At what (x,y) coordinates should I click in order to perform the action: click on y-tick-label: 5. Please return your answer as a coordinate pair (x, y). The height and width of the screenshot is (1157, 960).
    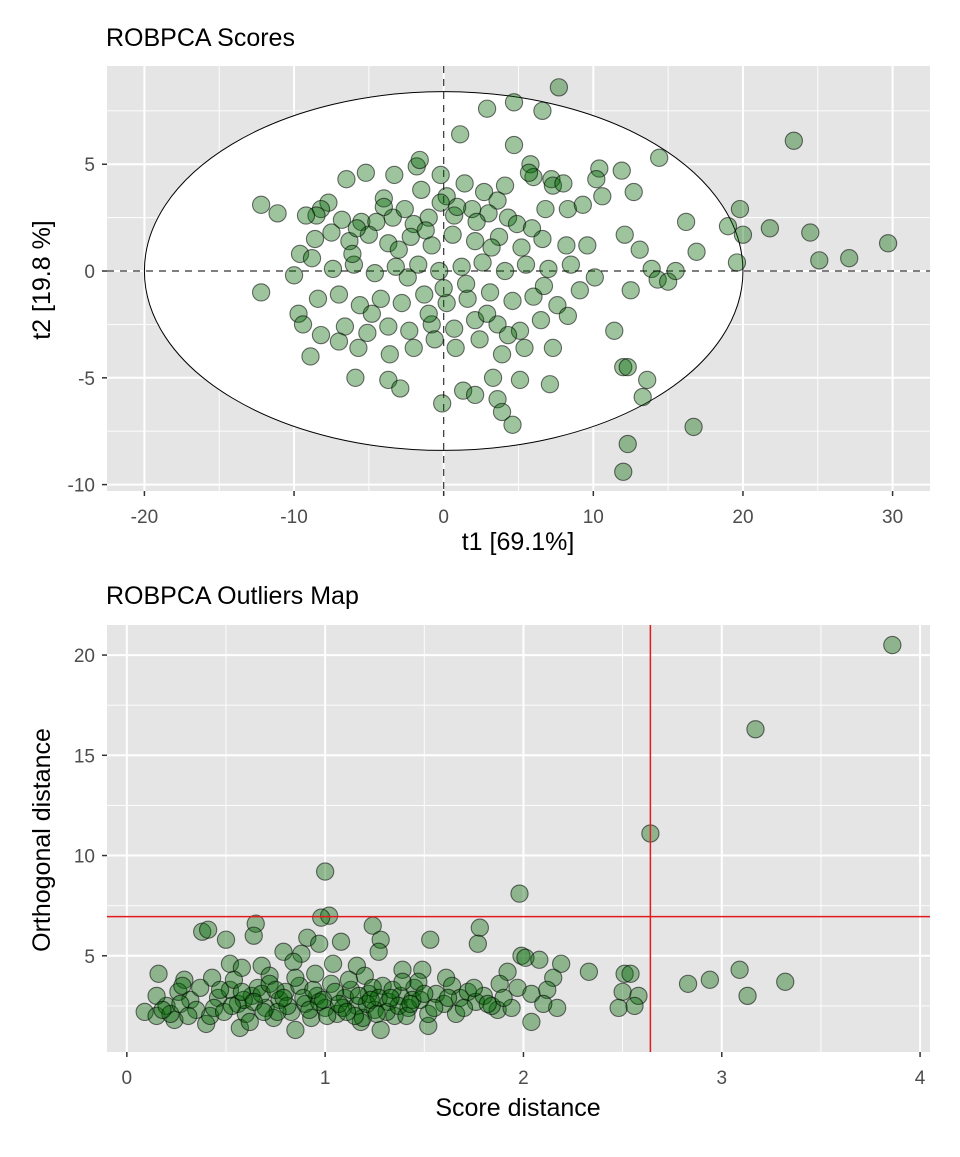
    Looking at the image, I should click on (89, 957).